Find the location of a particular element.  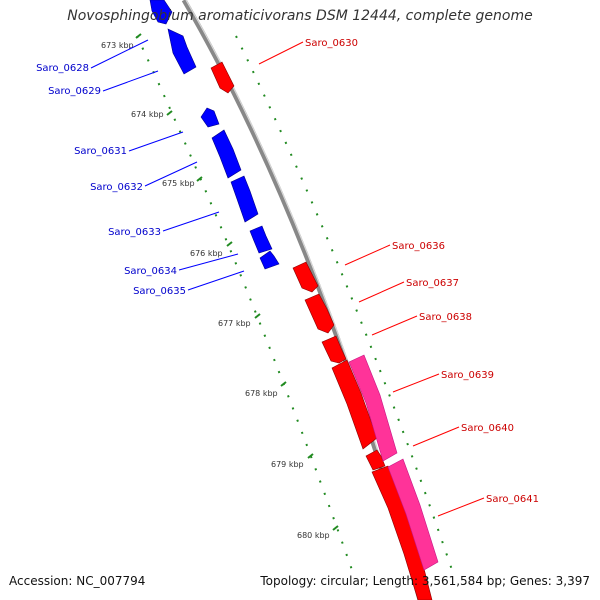

scale-tick-label: 678 kbp is located at coordinates (261, 393).